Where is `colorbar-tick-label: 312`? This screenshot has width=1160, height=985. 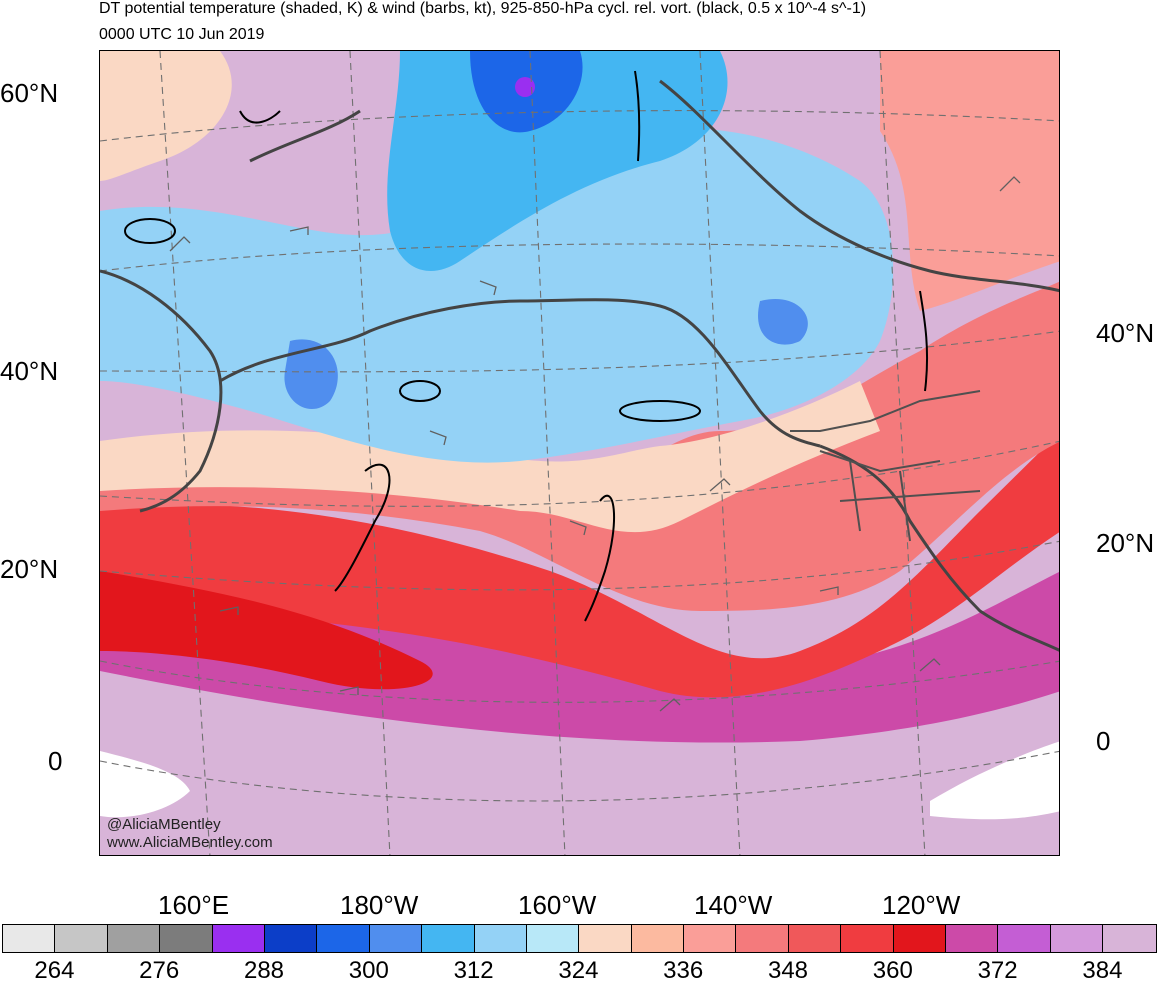
colorbar-tick-label: 312 is located at coordinates (473, 970).